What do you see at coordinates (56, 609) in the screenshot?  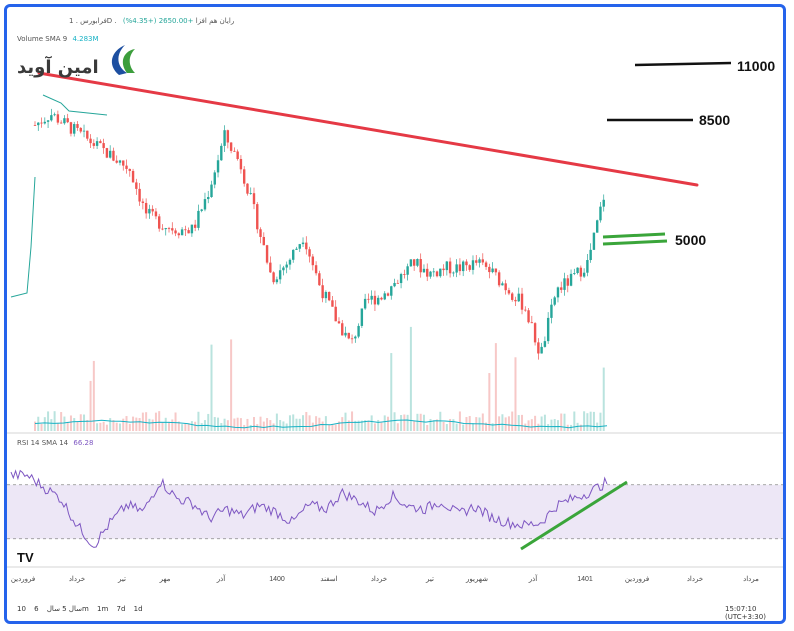 I see `timeframe-5y: 5 سال` at bounding box center [56, 609].